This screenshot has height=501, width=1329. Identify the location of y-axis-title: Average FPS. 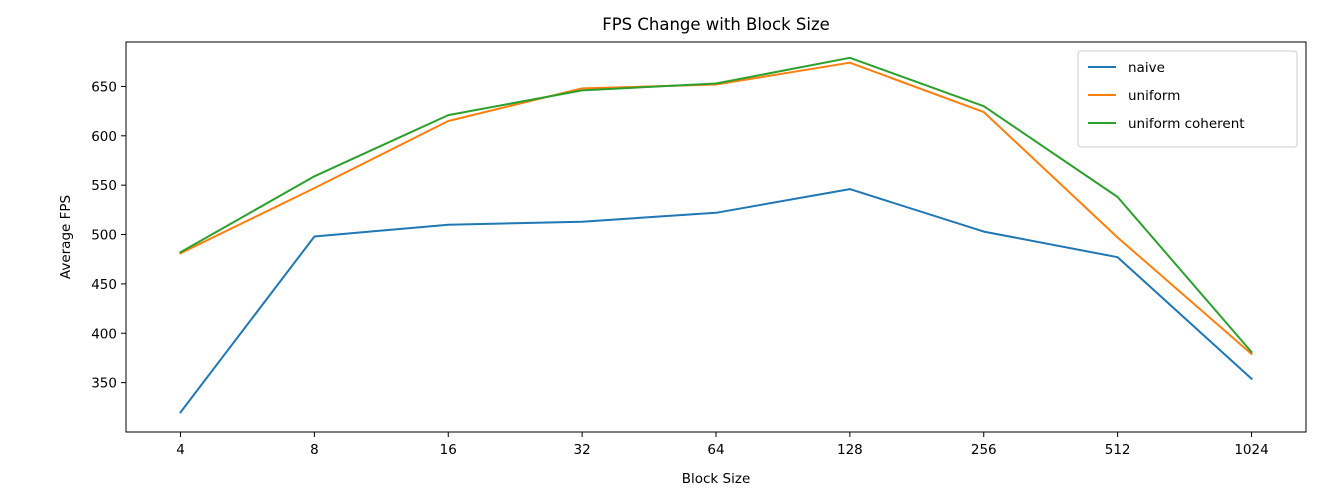
(66, 237).